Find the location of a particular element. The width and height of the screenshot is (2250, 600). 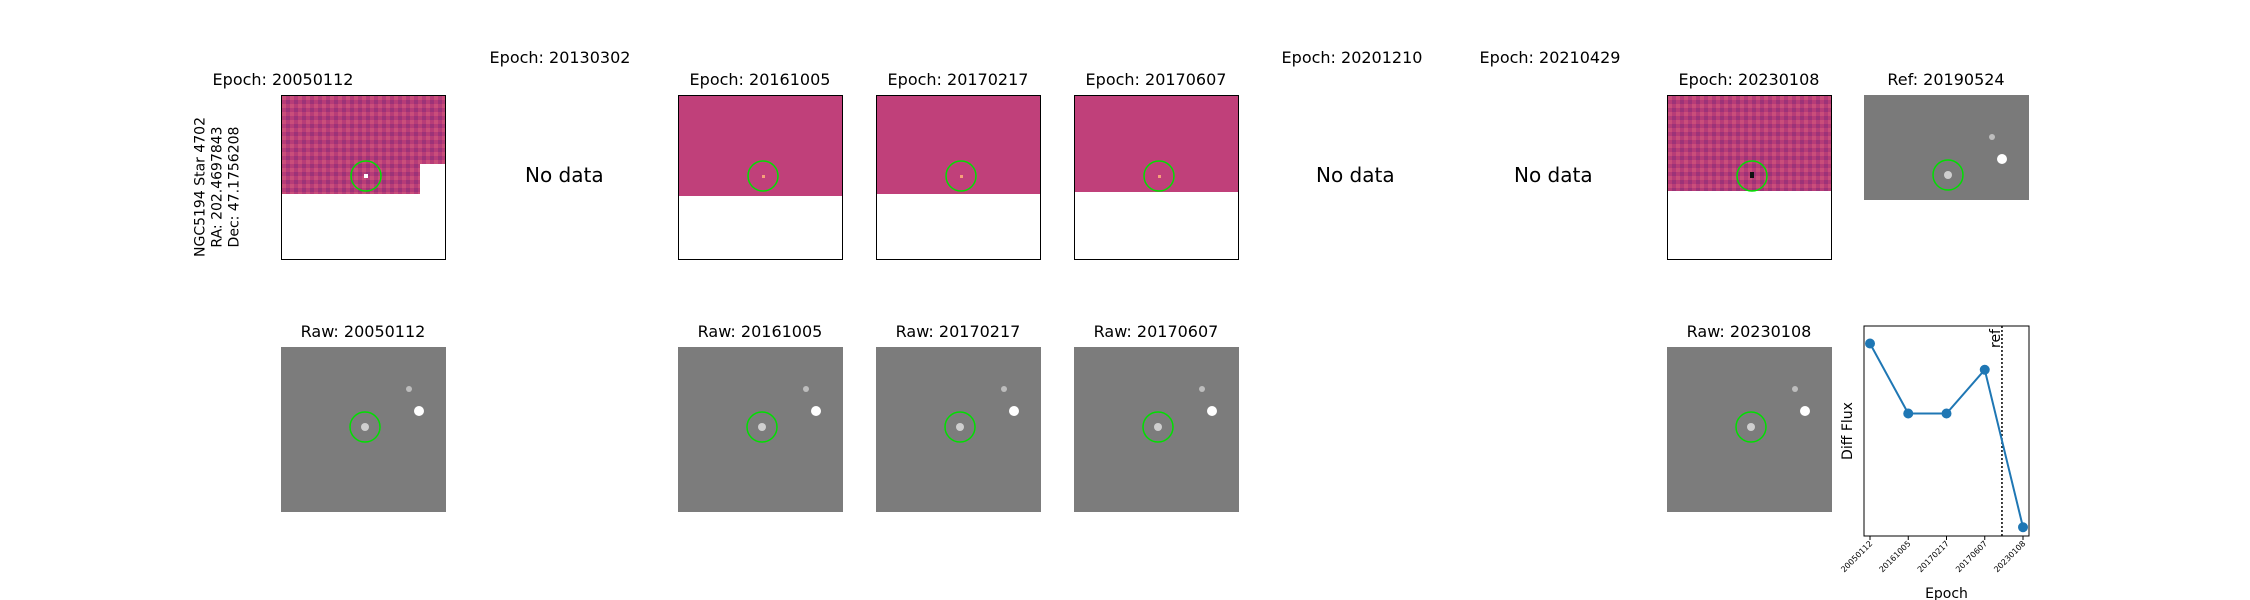

reference-line-label: ref is located at coordinates (1996, 338).